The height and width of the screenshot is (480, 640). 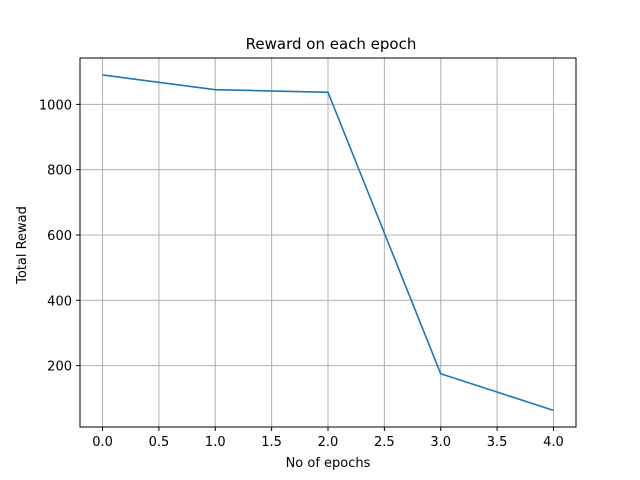 I want to click on y-tick-label: 200, so click(x=59, y=367).